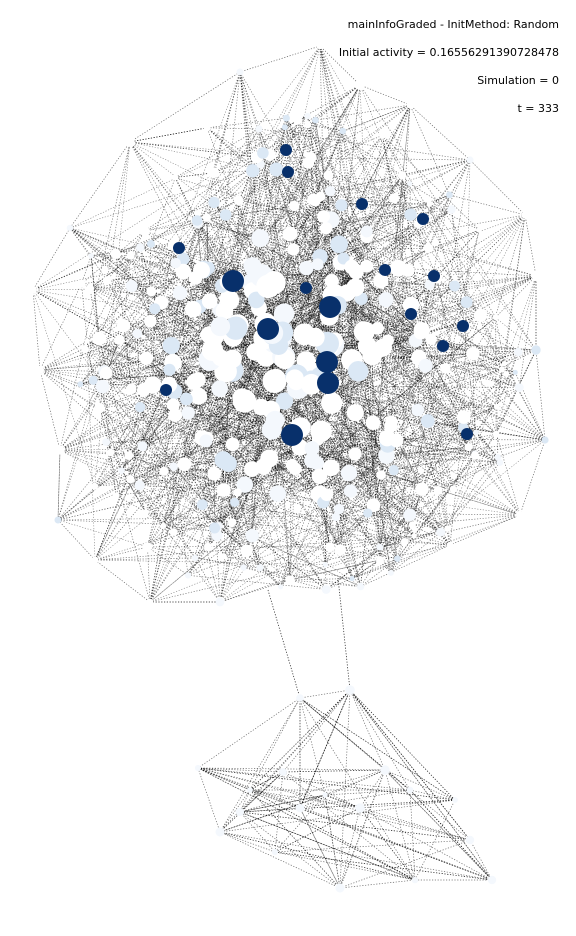 This screenshot has height=936, width=576. I want to click on active-node, so click(443, 346).